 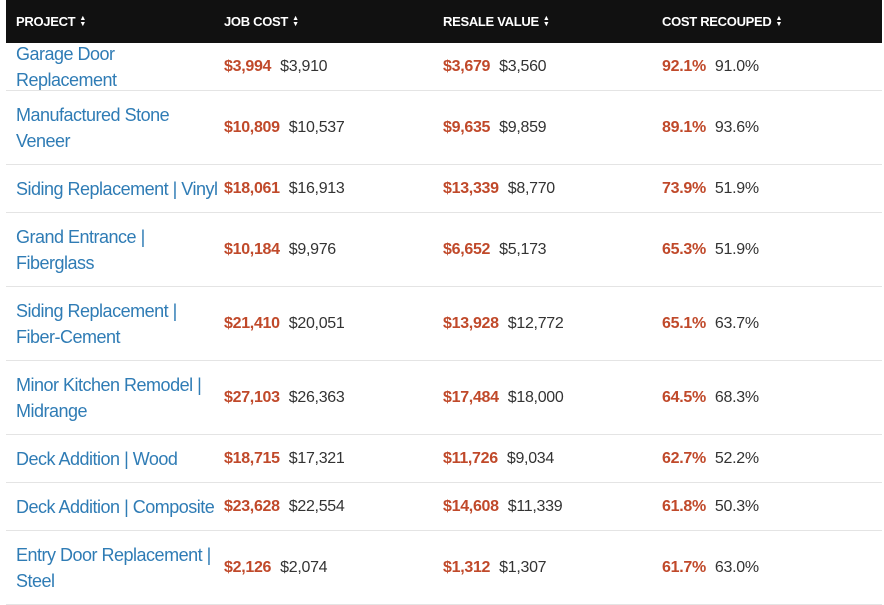 What do you see at coordinates (467, 66) in the screenshot?
I see `resale-value-current: $3,679` at bounding box center [467, 66].